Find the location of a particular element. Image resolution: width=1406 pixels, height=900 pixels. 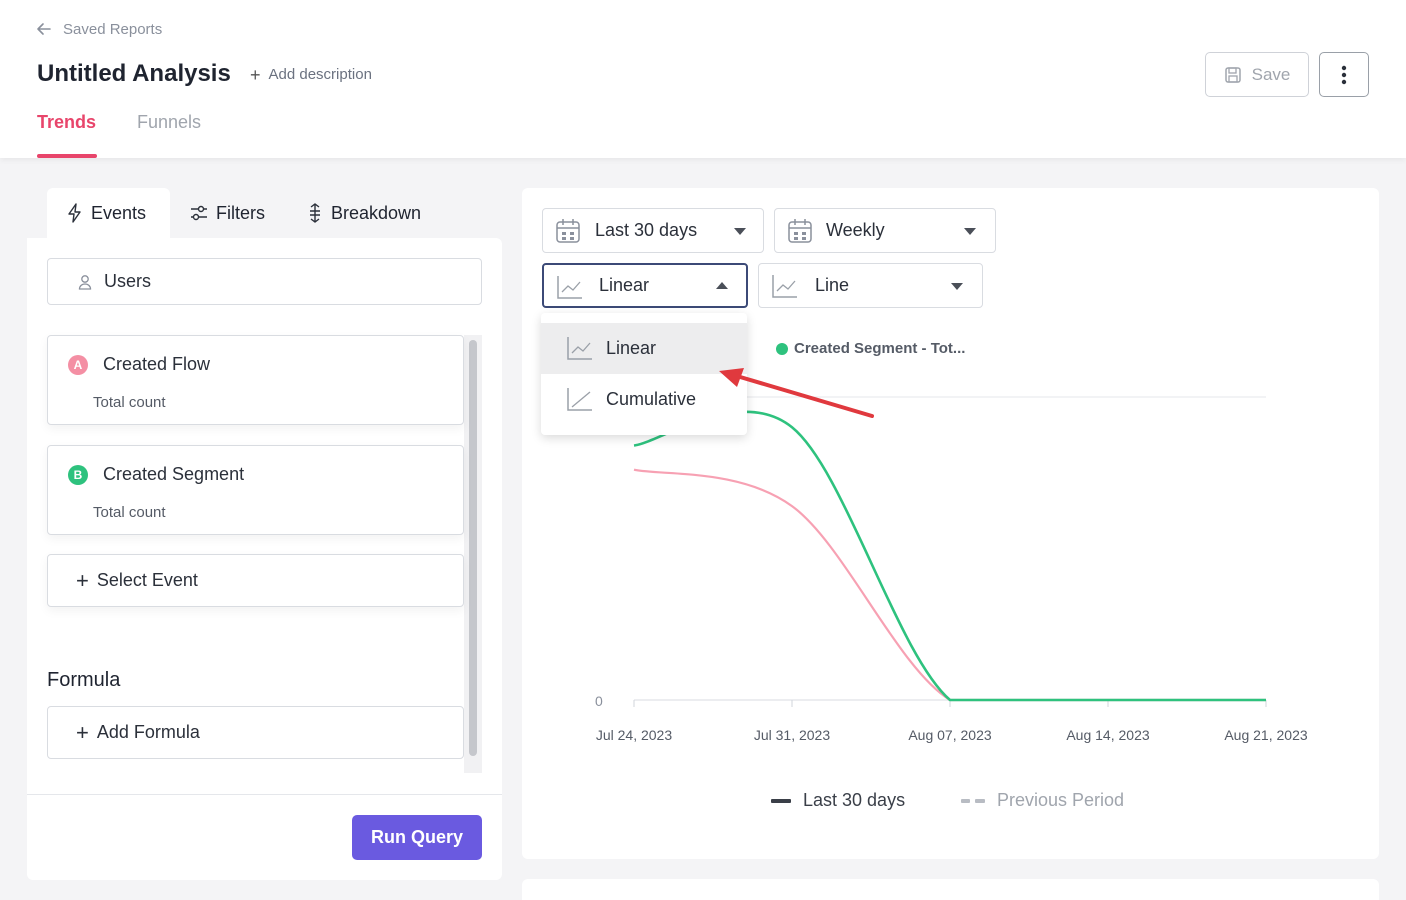

tab-filters: Filters is located at coordinates (227, 213).